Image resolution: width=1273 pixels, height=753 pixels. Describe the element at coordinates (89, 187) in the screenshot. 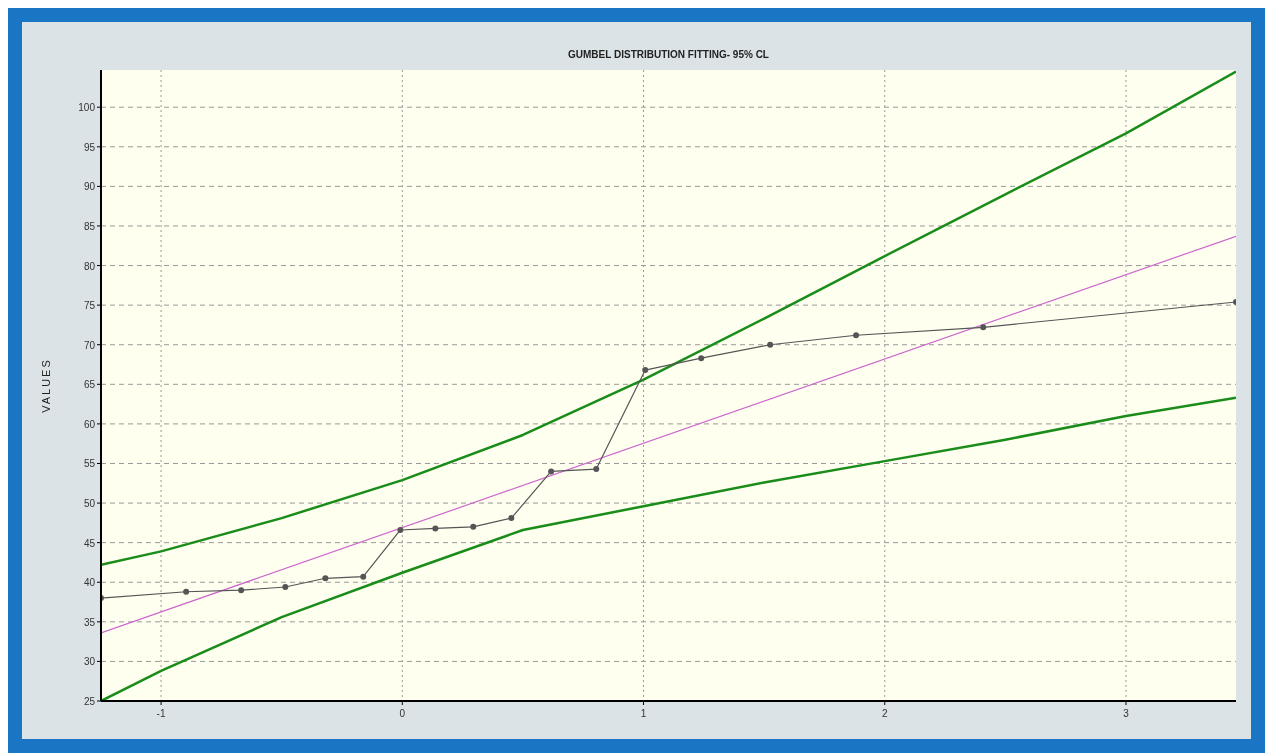

I see `y-tick-label: 90` at that location.